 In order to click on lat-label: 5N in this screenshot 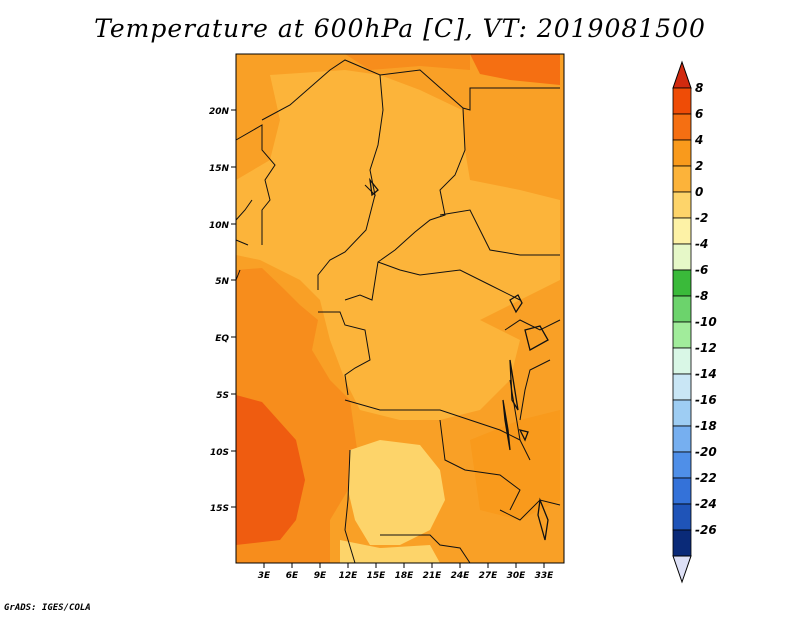, I will do `click(222, 282)`.